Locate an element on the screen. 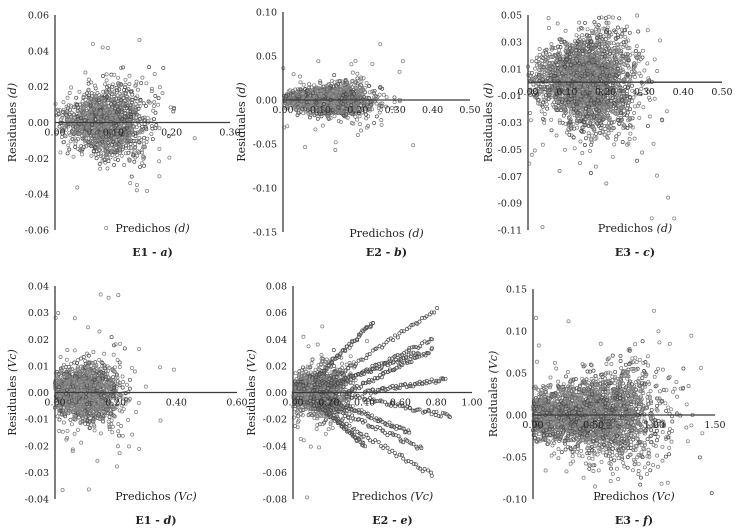 Image resolution: width=737 pixels, height=532 pixels. x-axis-title-main: Predichos is located at coordinates (377, 233).